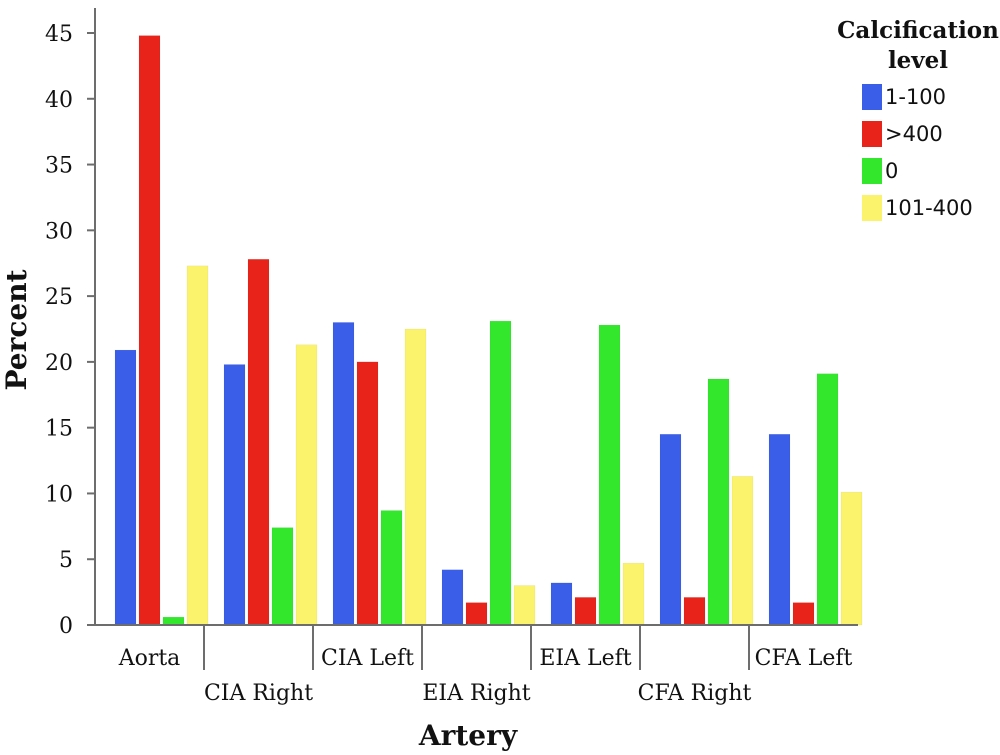 The image size is (1000, 755). Describe the element at coordinates (59, 34) in the screenshot. I see `y-tick-label: 45` at that location.